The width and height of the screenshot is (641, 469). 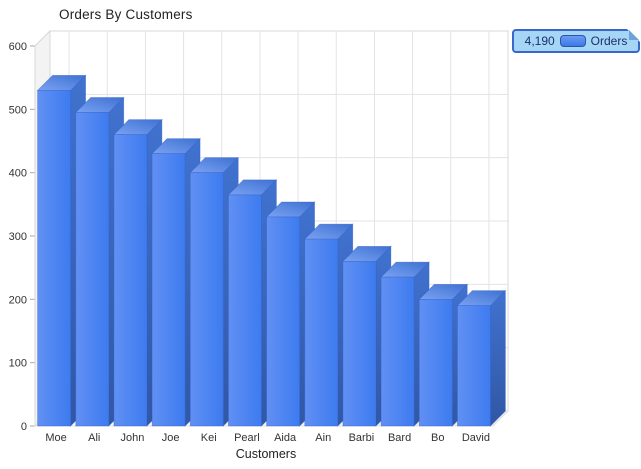 What do you see at coordinates (18, 110) in the screenshot?
I see `y-tick-label: 500` at bounding box center [18, 110].